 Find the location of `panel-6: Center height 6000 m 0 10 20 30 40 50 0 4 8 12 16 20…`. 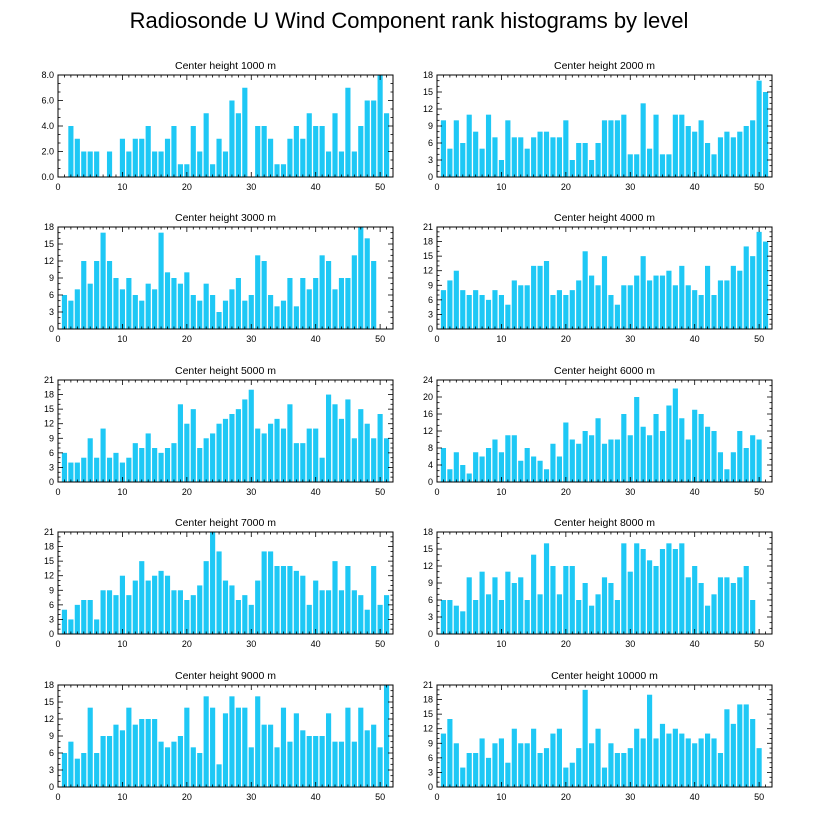

panel-6: Center height 6000 m 0 10 20 30 40 50 0 4 8 12 16 20… is located at coordinates (598, 431).